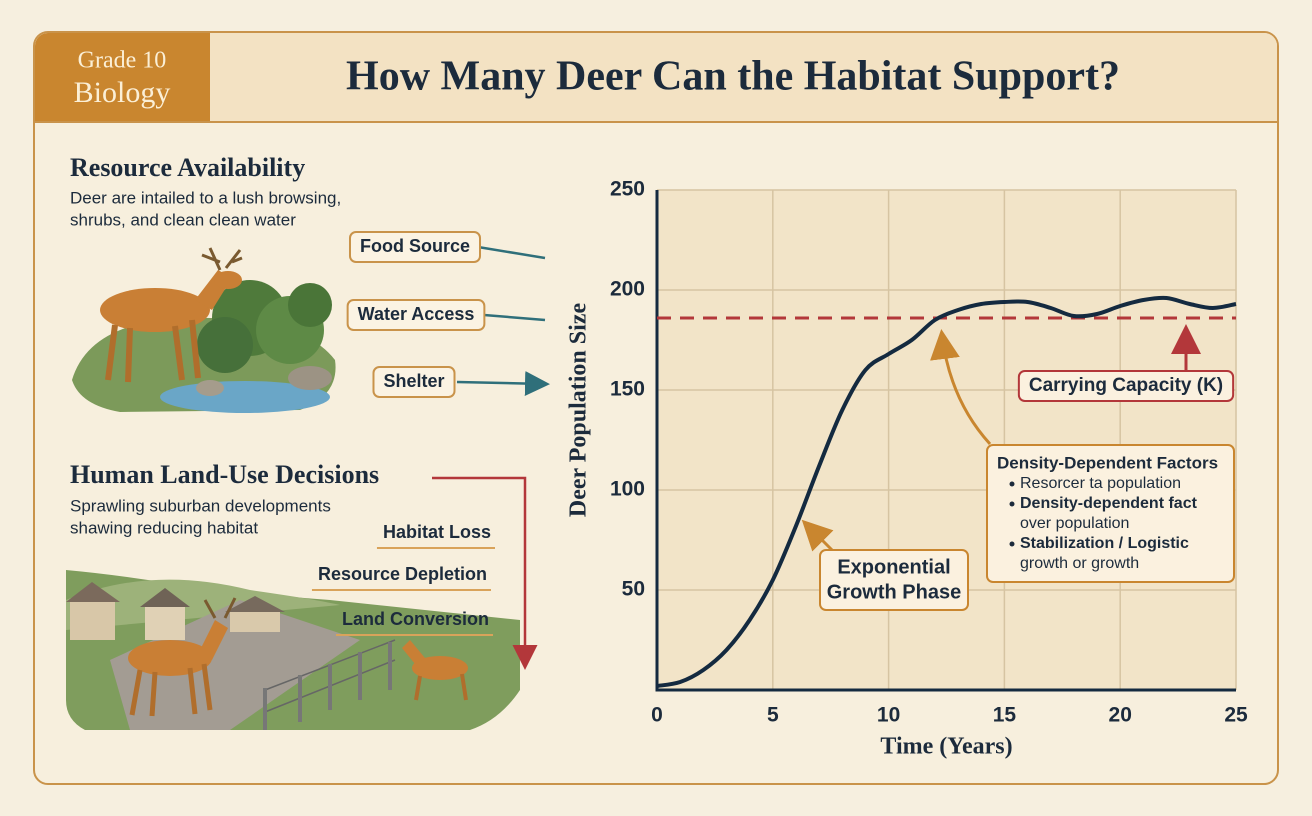 This screenshot has height=816, width=1312. Describe the element at coordinates (122, 92) in the screenshot. I see `badge-line: Biology` at that location.